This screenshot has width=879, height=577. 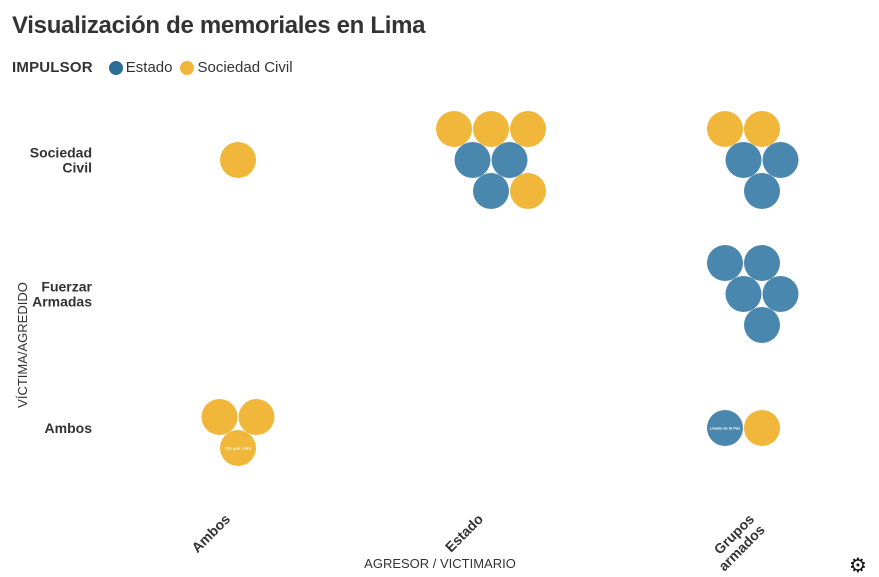 I want to click on x-category-label: Ambos, so click(x=210, y=533).